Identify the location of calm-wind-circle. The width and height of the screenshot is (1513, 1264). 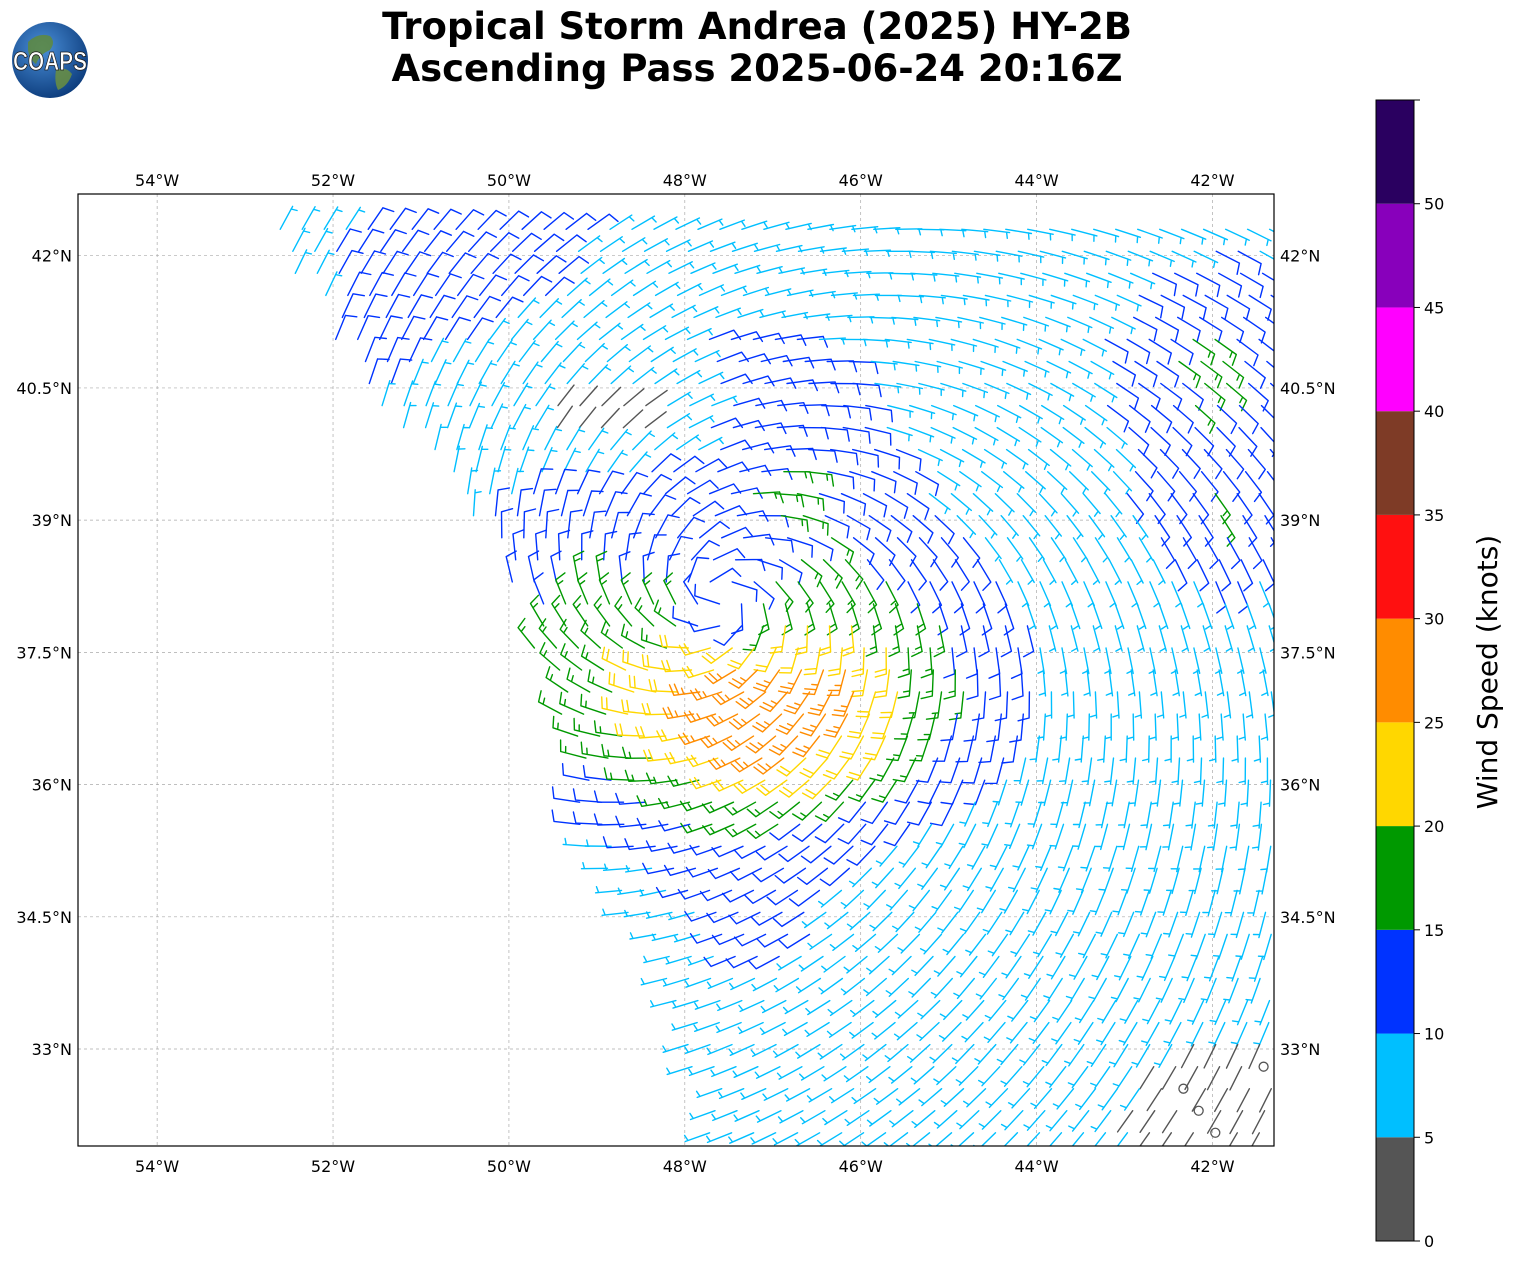
(1183, 1088).